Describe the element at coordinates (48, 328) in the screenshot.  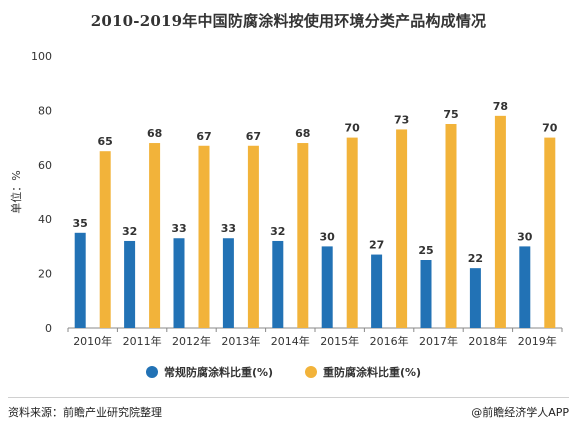
I see `y-tick-label: 0` at that location.